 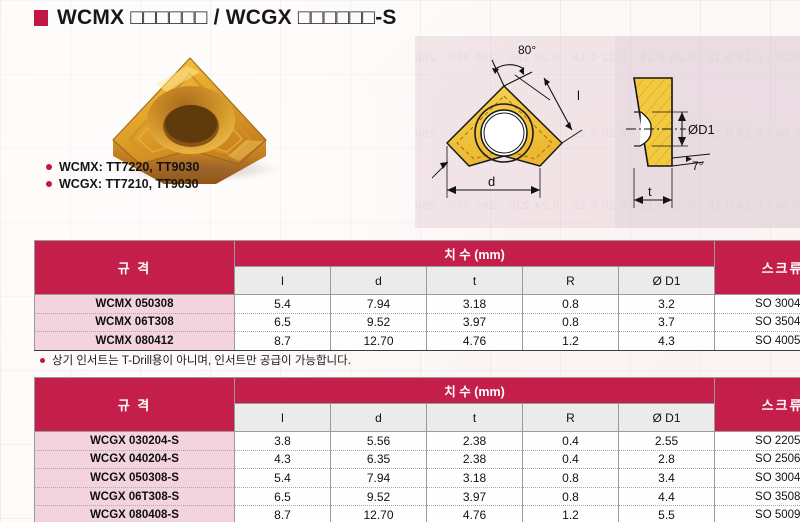 What do you see at coordinates (570, 280) in the screenshot?
I see `header-r: R` at bounding box center [570, 280].